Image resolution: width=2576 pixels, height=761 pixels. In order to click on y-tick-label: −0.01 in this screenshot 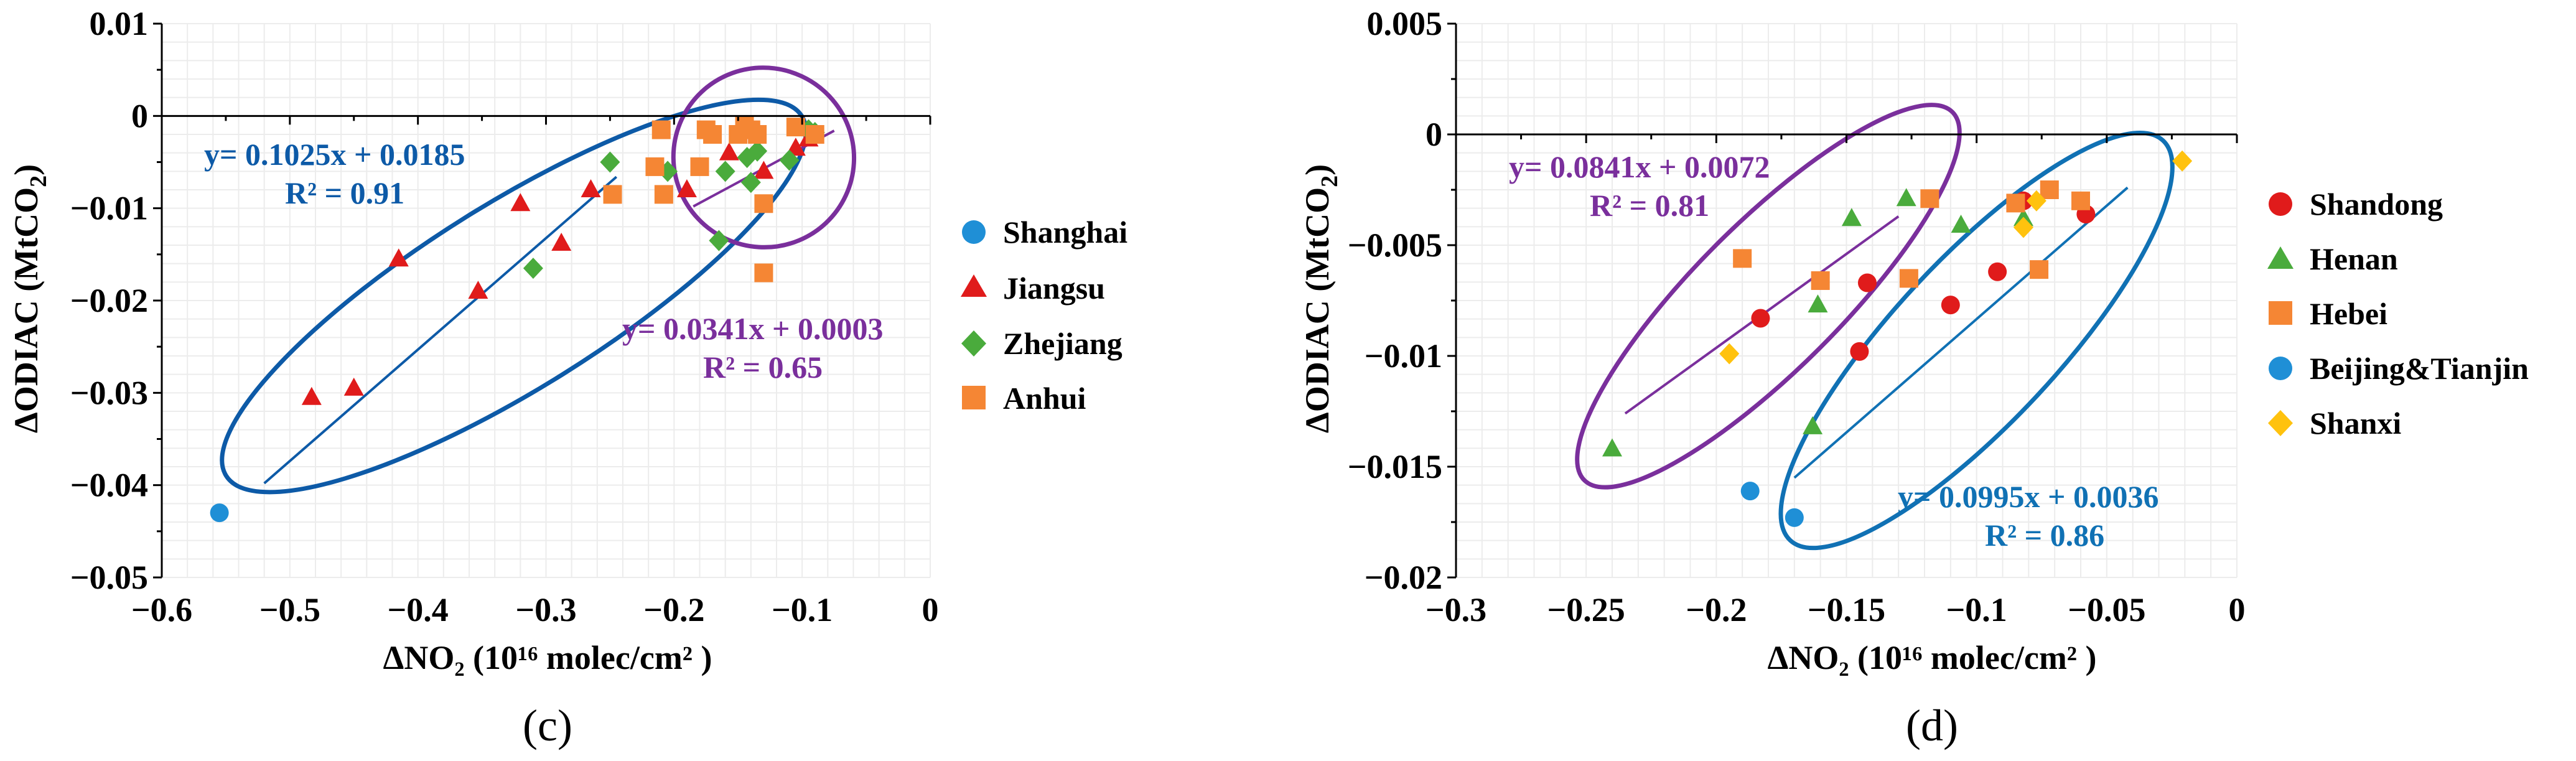, I will do `click(1403, 356)`.